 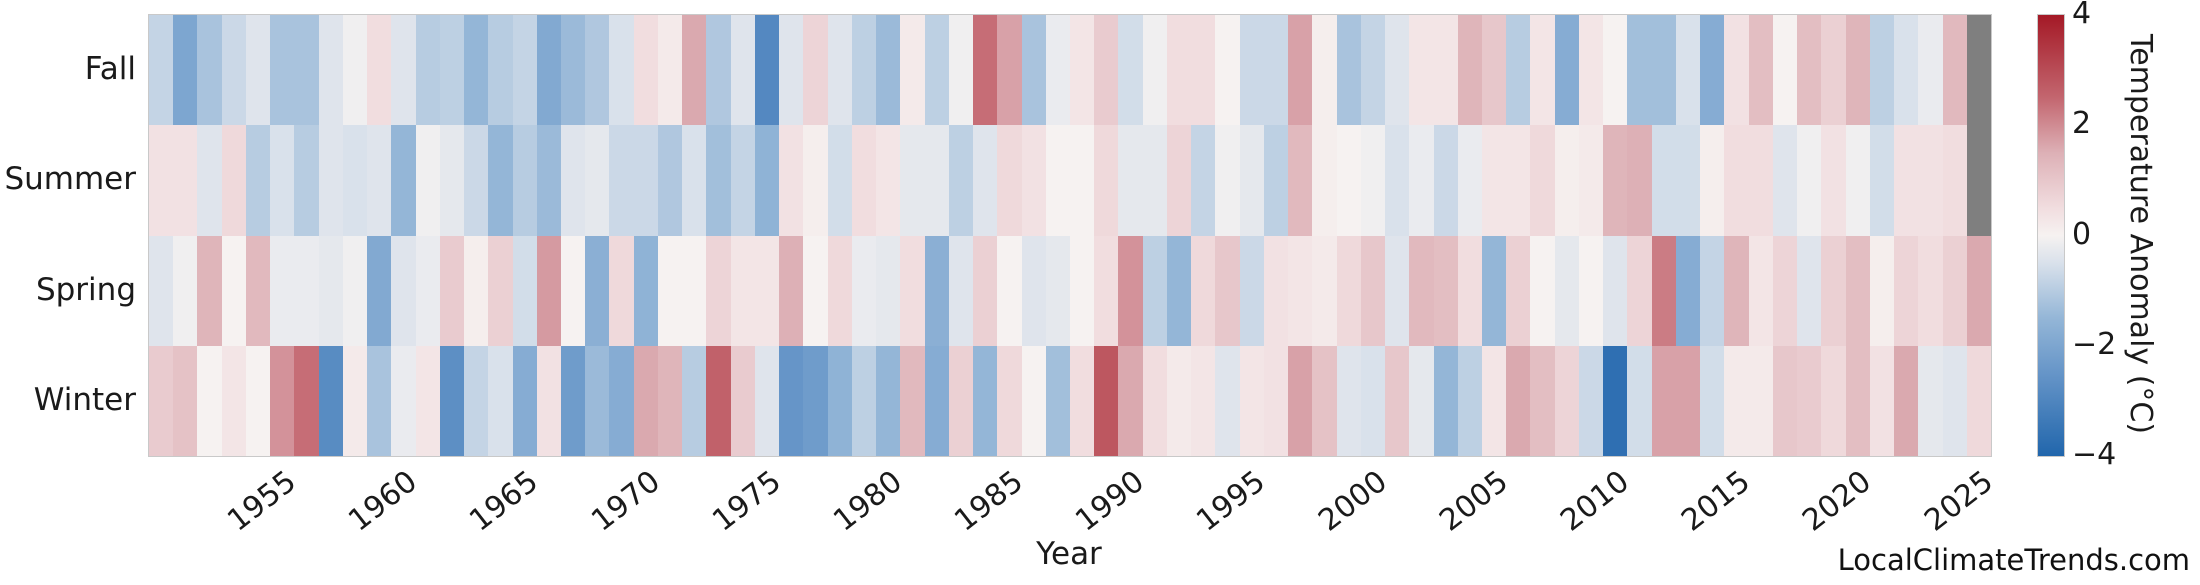 I want to click on x-tick-label: 1985, so click(x=989, y=501).